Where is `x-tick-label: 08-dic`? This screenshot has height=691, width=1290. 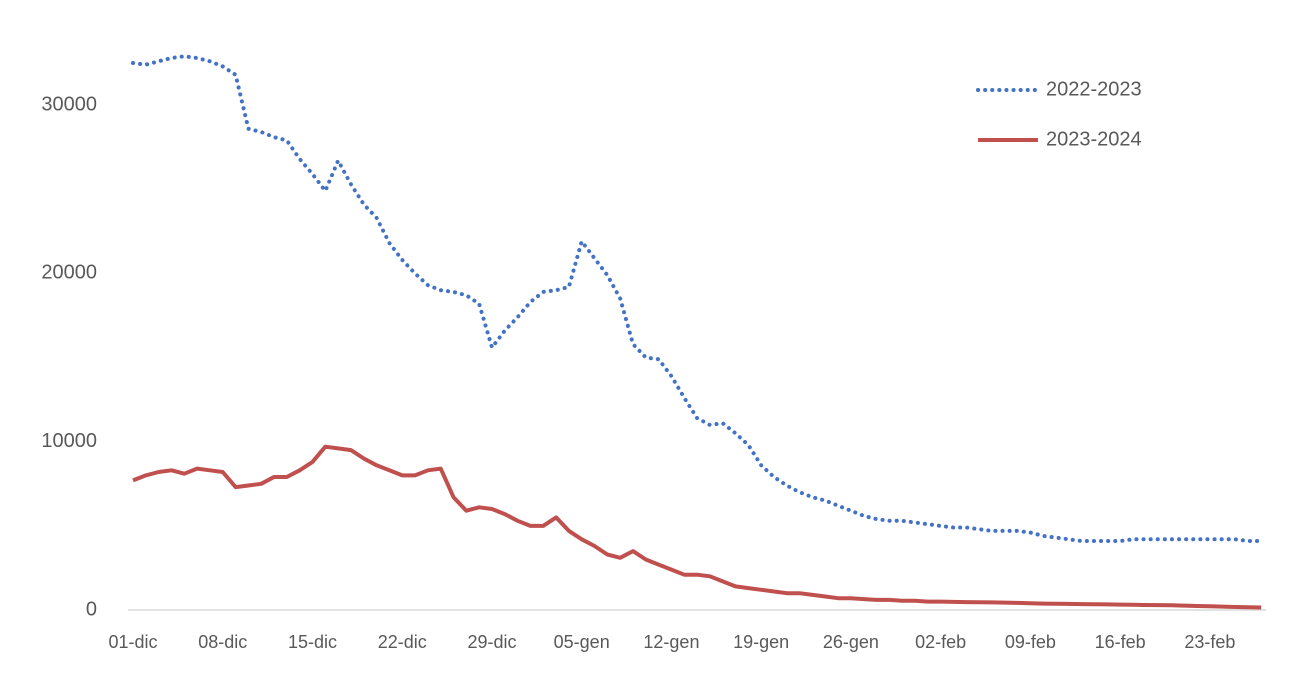 x-tick-label: 08-dic is located at coordinates (222, 642).